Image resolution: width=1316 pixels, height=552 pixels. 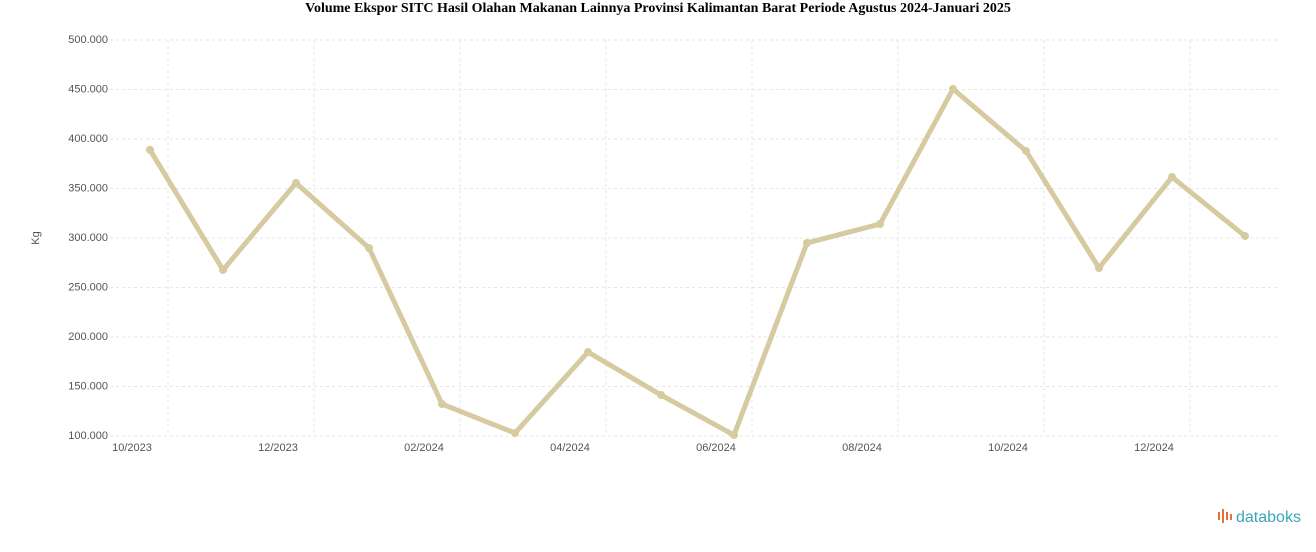 What do you see at coordinates (424, 448) in the screenshot?
I see `x-tick-label: 02/2024` at bounding box center [424, 448].